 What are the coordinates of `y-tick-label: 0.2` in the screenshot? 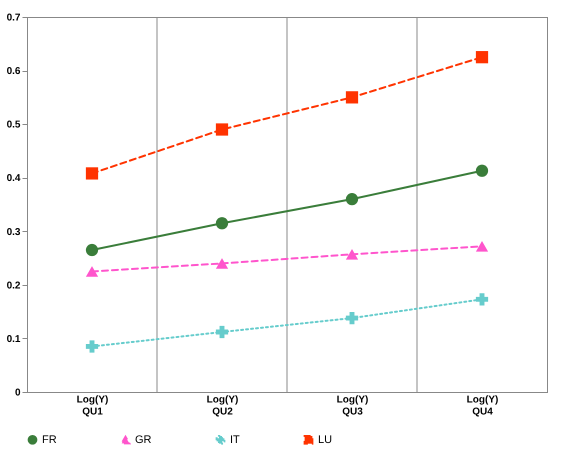 It's located at (13, 286).